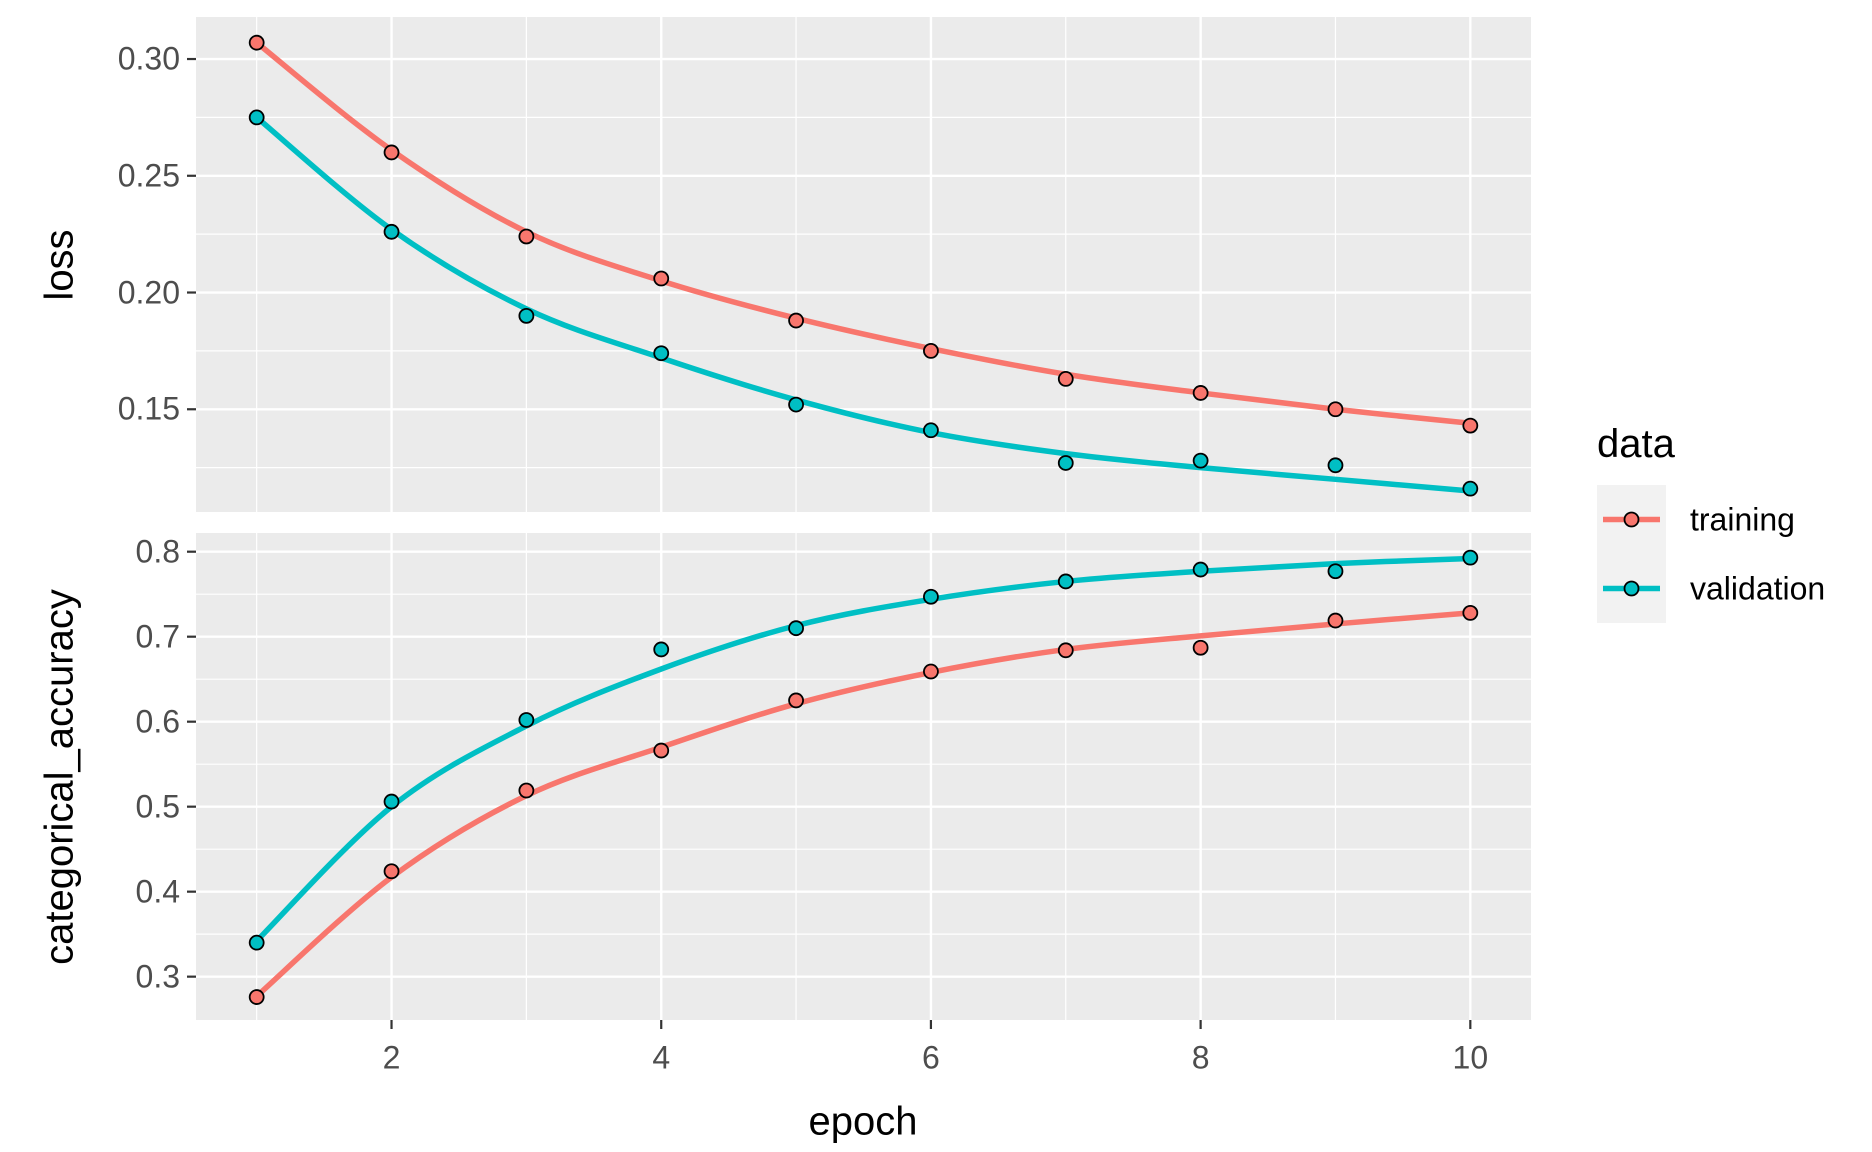  I want to click on y-tick-label: 0.6, so click(157, 721).